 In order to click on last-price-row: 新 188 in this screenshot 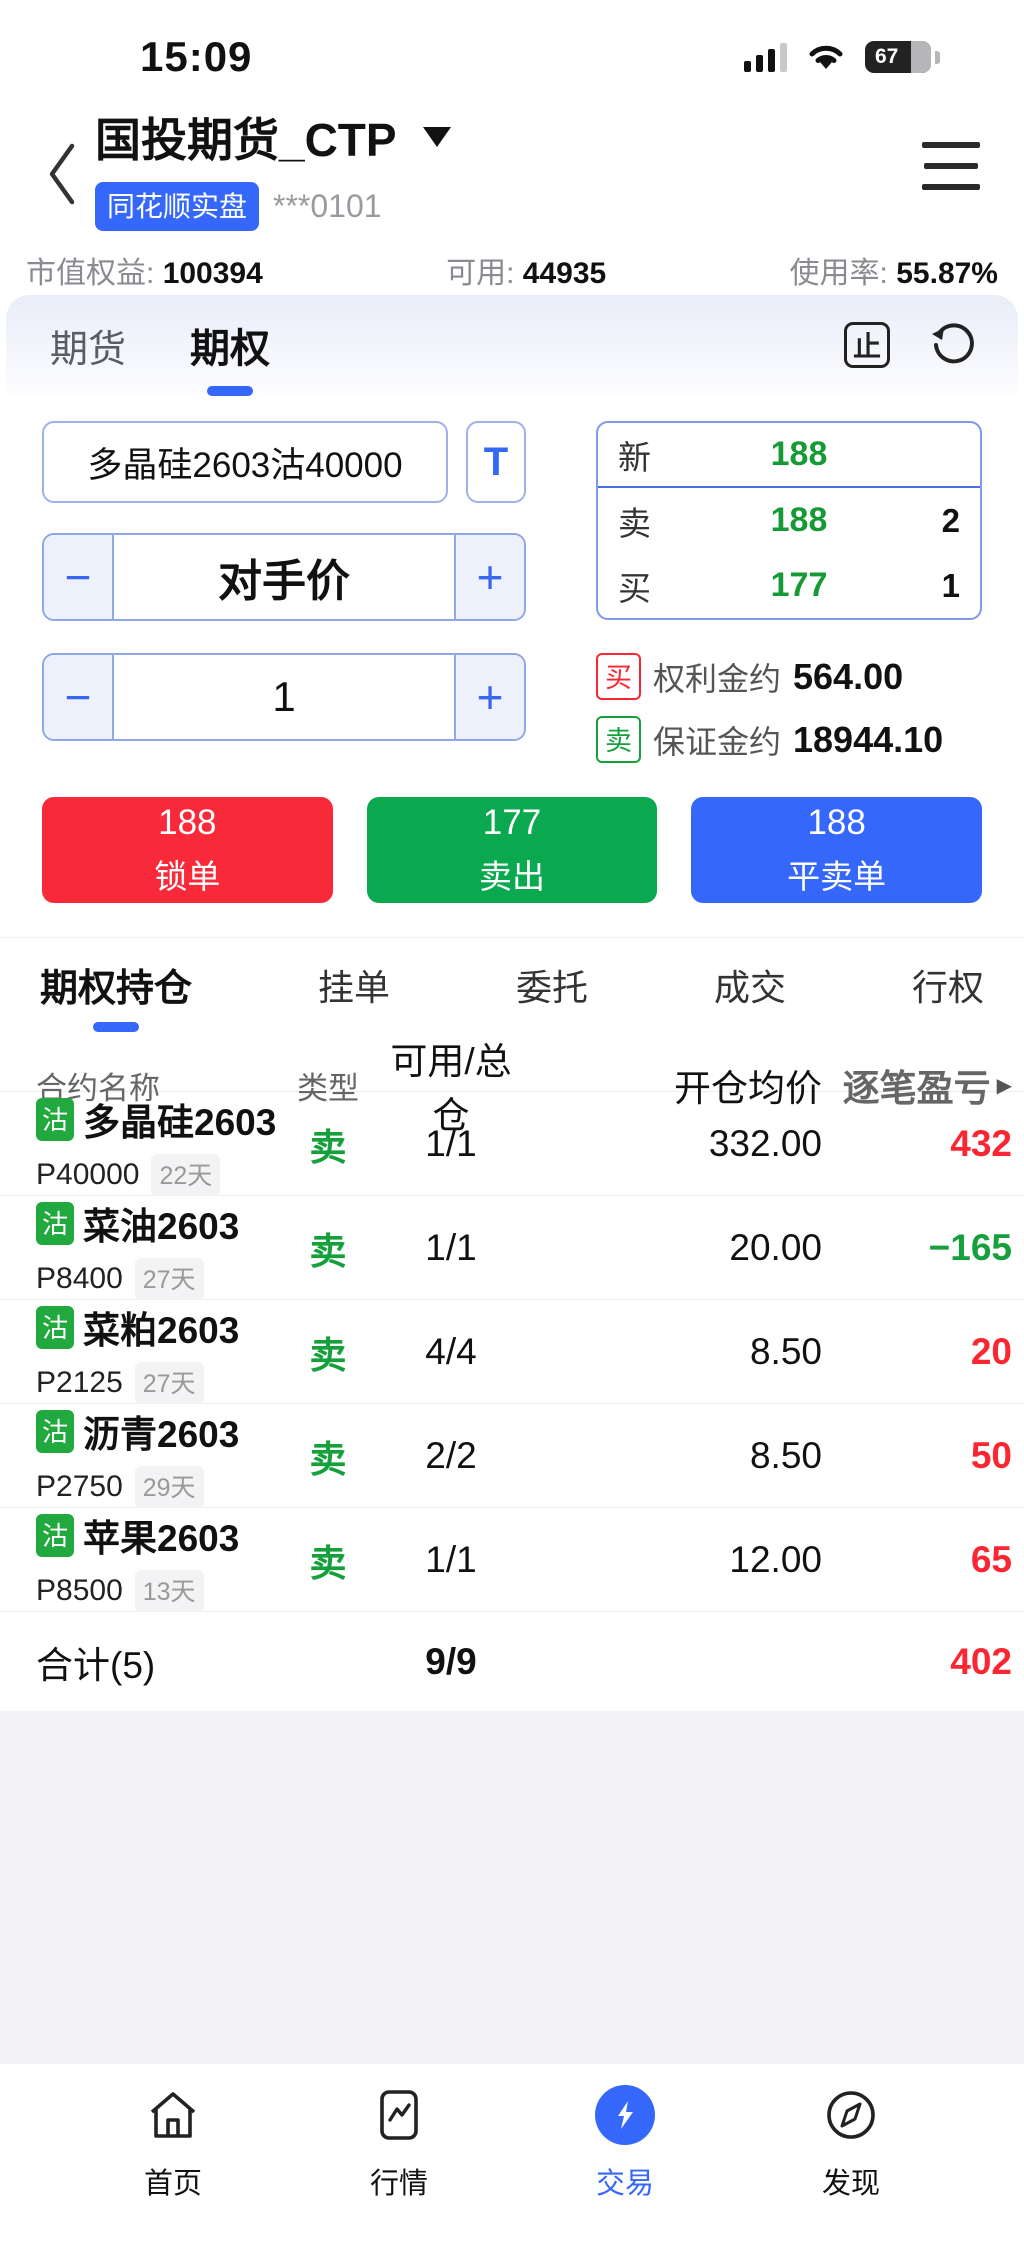, I will do `click(789, 455)`.